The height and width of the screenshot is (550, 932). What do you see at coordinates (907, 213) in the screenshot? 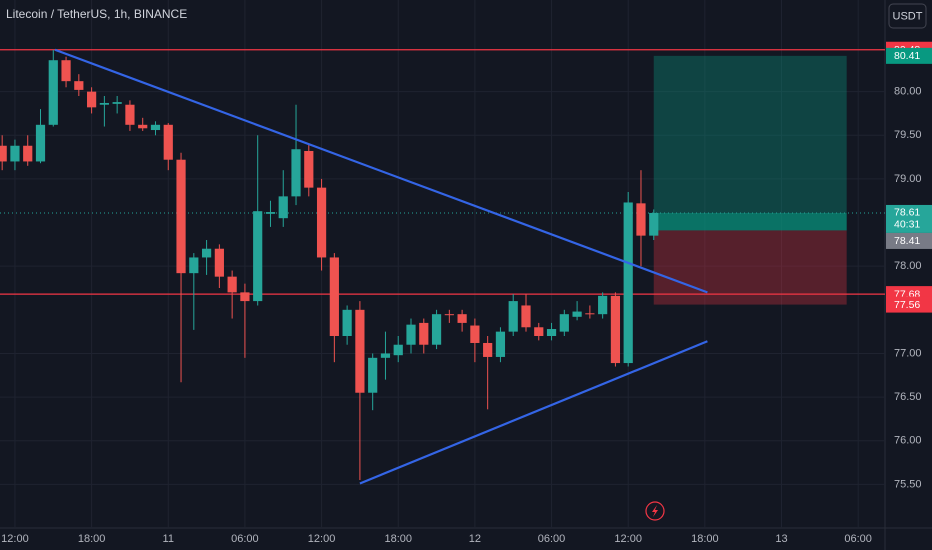
I see `last-price-label: 78.61` at bounding box center [907, 213].